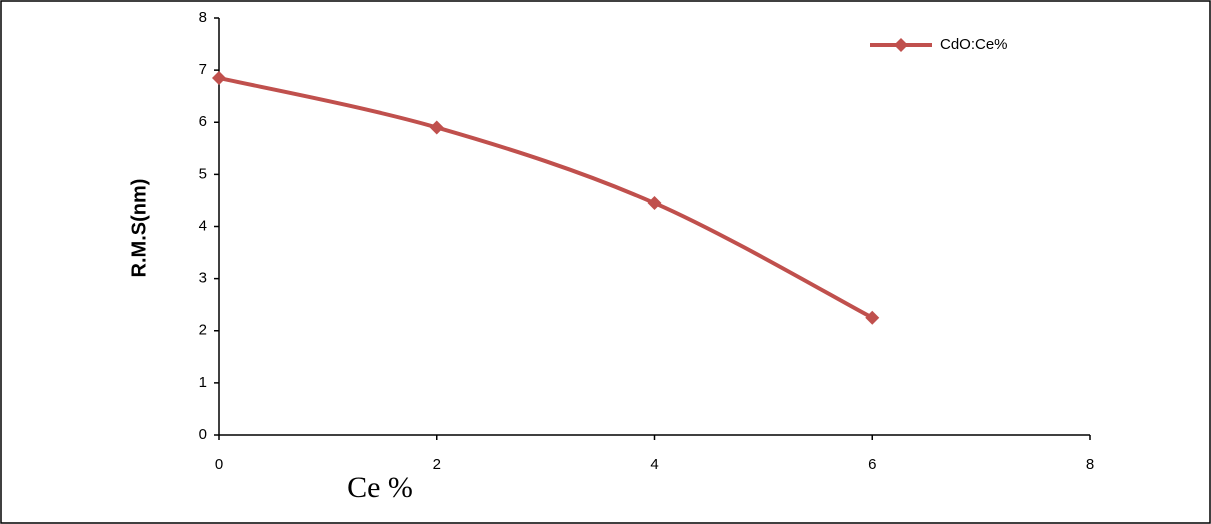 Image resolution: width=1211 pixels, height=524 pixels. What do you see at coordinates (203, 69) in the screenshot?
I see `y-tick-label: 7` at bounding box center [203, 69].